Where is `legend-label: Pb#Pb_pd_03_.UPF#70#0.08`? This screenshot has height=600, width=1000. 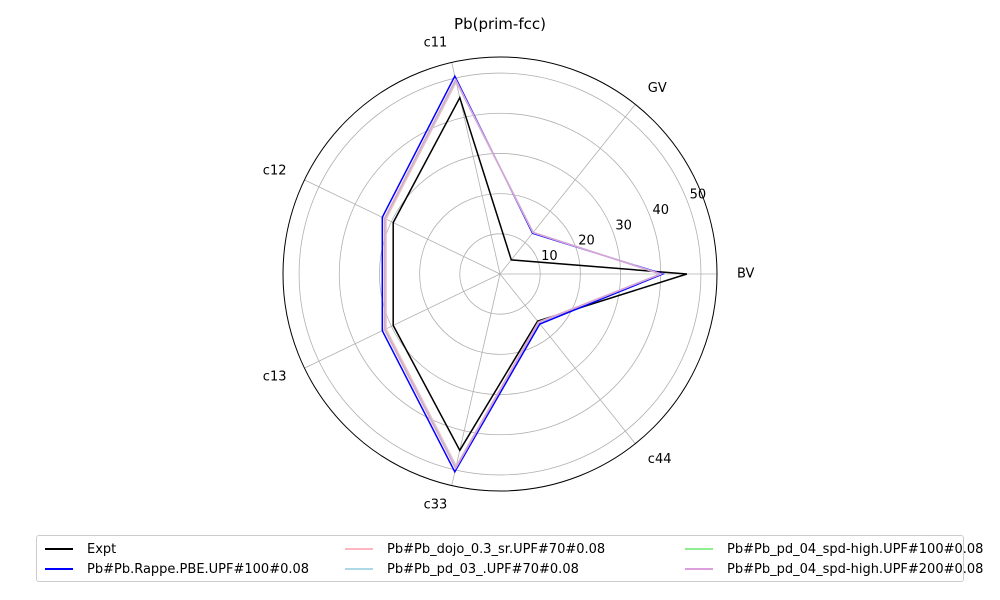 legend-label: Pb#Pb_pd_03_.UPF#70#0.08 is located at coordinates (483, 569).